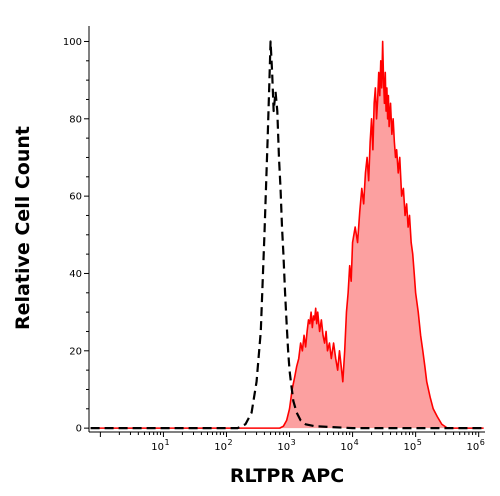 The width and height of the screenshot is (500, 496). I want to click on x-tick-label: 10⁴, so click(349, 445).